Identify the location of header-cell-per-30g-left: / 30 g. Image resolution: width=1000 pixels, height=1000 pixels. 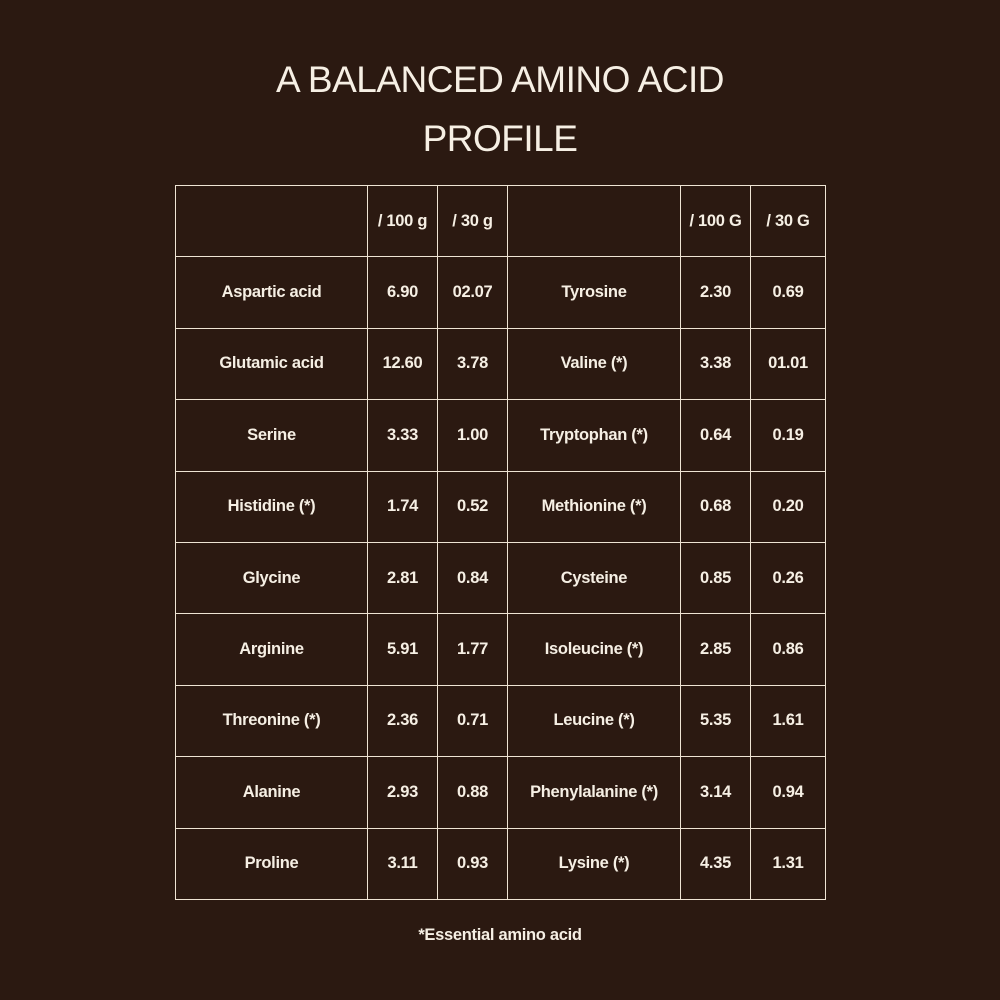
(472, 221).